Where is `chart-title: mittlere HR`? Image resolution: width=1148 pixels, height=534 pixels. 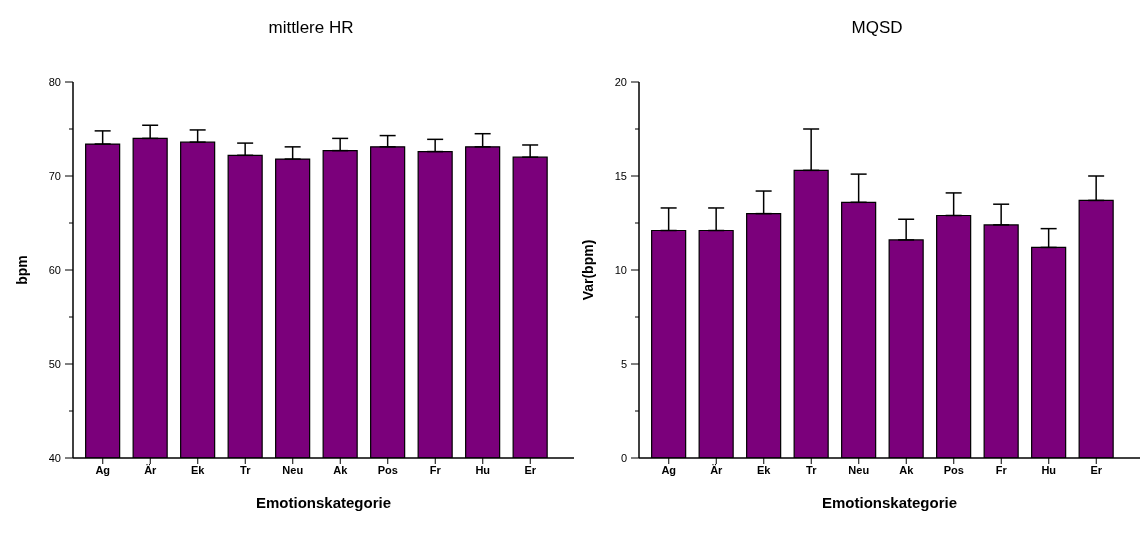 chart-title: mittlere HR is located at coordinates (311, 28).